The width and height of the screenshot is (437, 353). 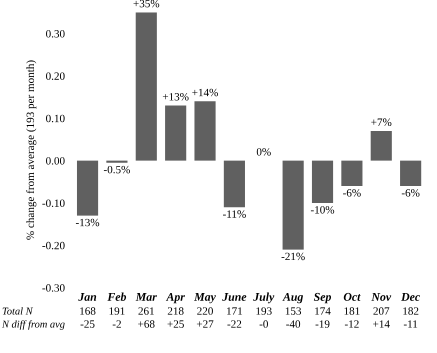 What do you see at coordinates (234, 214) in the screenshot?
I see `data-label: -11%` at bounding box center [234, 214].